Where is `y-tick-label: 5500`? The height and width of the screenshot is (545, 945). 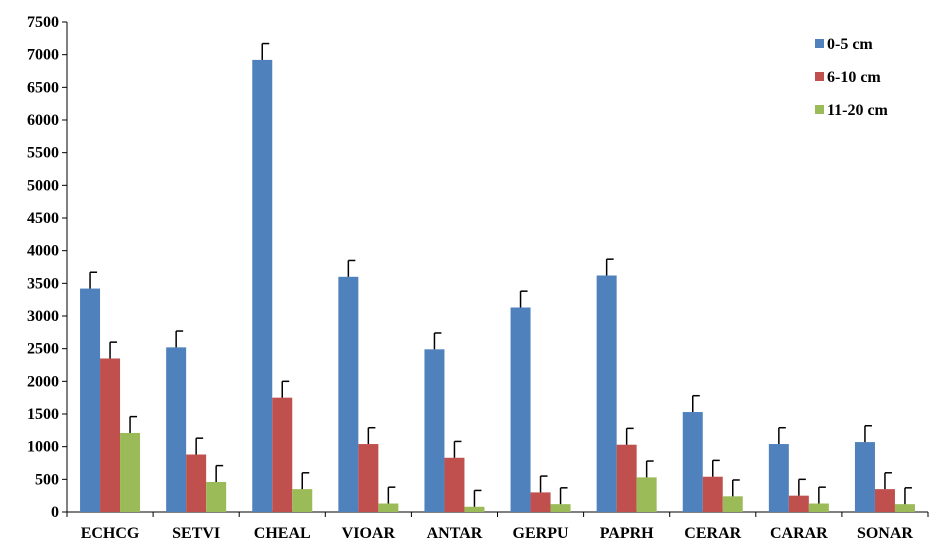
y-tick-label: 5500 is located at coordinates (43, 153).